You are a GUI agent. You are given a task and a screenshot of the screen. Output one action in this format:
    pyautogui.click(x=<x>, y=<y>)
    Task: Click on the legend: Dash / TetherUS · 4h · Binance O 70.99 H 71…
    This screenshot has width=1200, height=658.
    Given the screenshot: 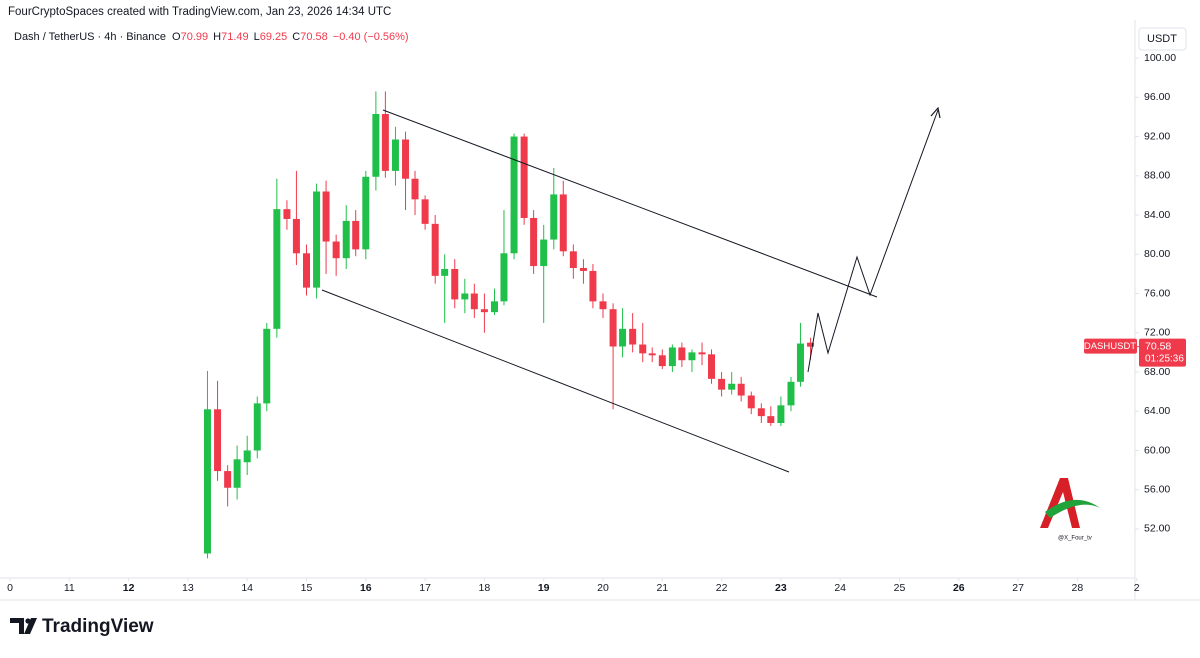 What is the action you would take?
    pyautogui.click(x=211, y=37)
    